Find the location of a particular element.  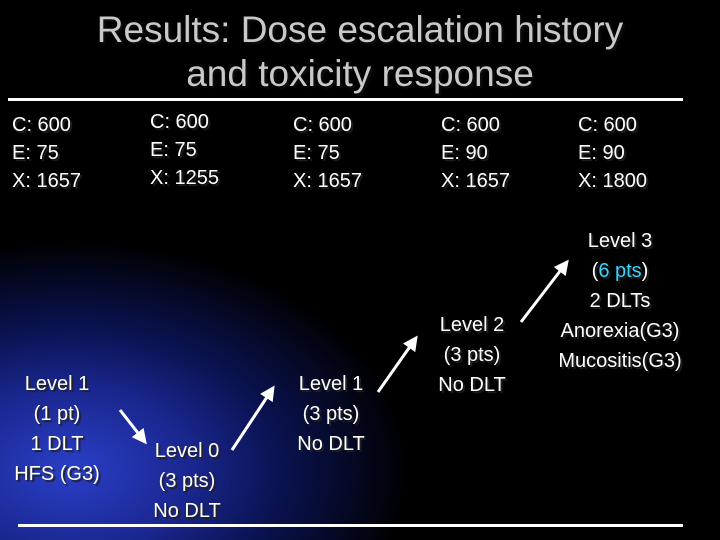

toxicity-mucositis: Mucositis(G3) is located at coordinates (620, 361).